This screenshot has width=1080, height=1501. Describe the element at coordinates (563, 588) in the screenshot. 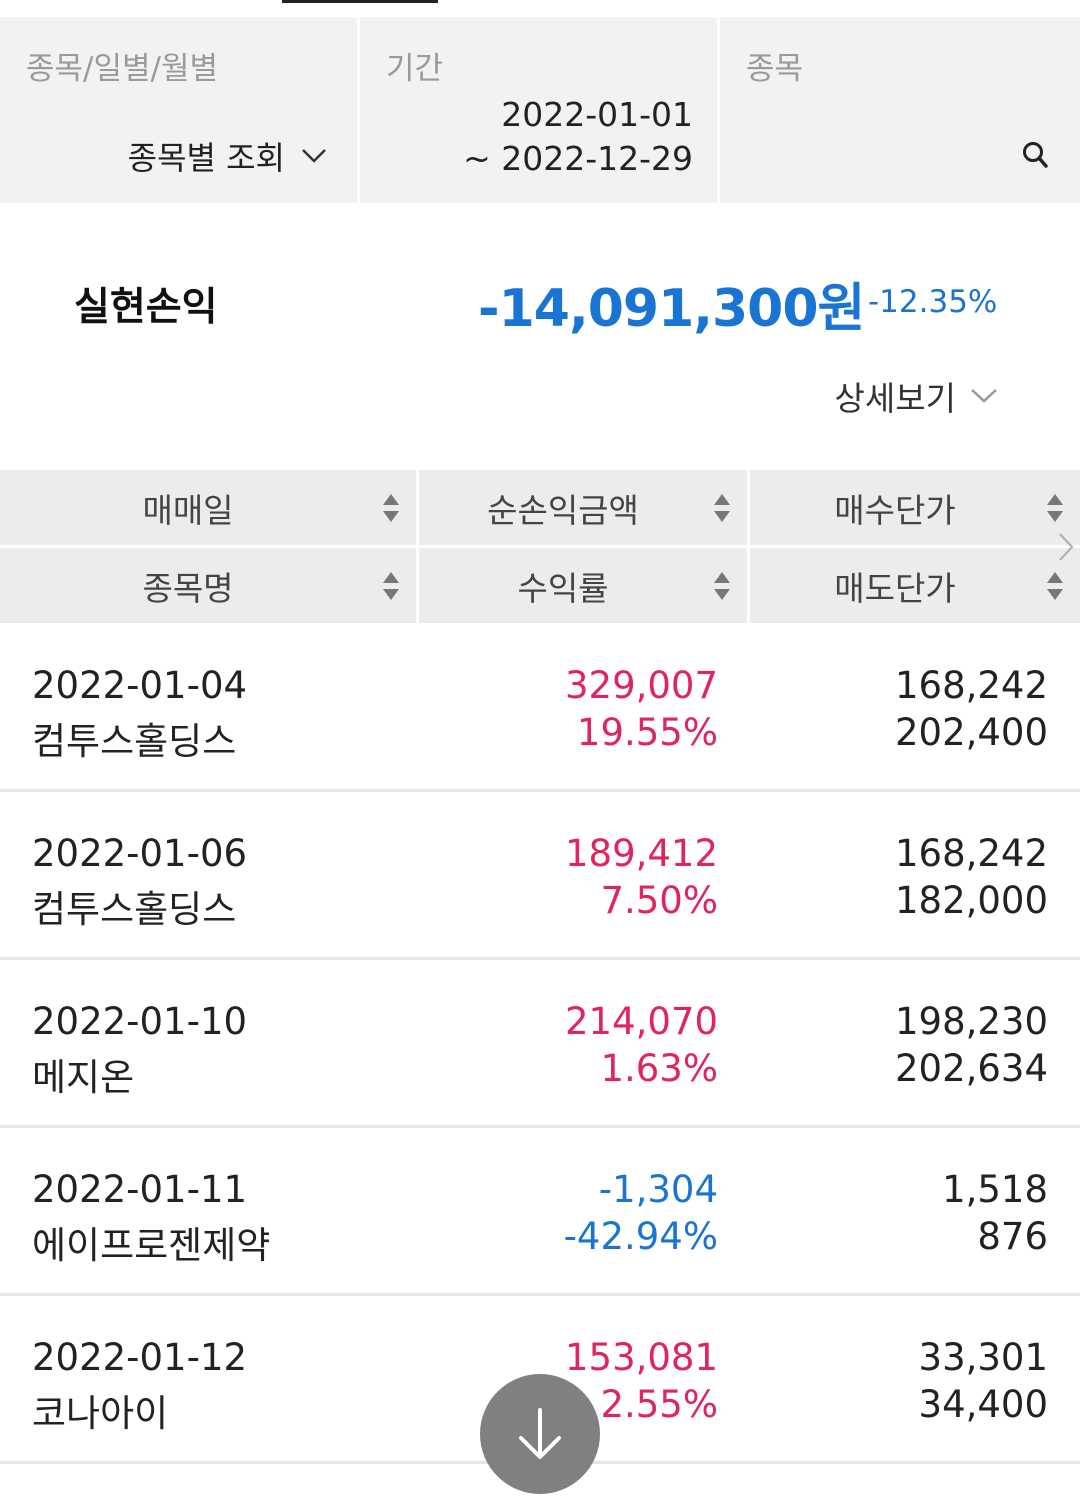

I see `header-return-rate: 수익률` at that location.